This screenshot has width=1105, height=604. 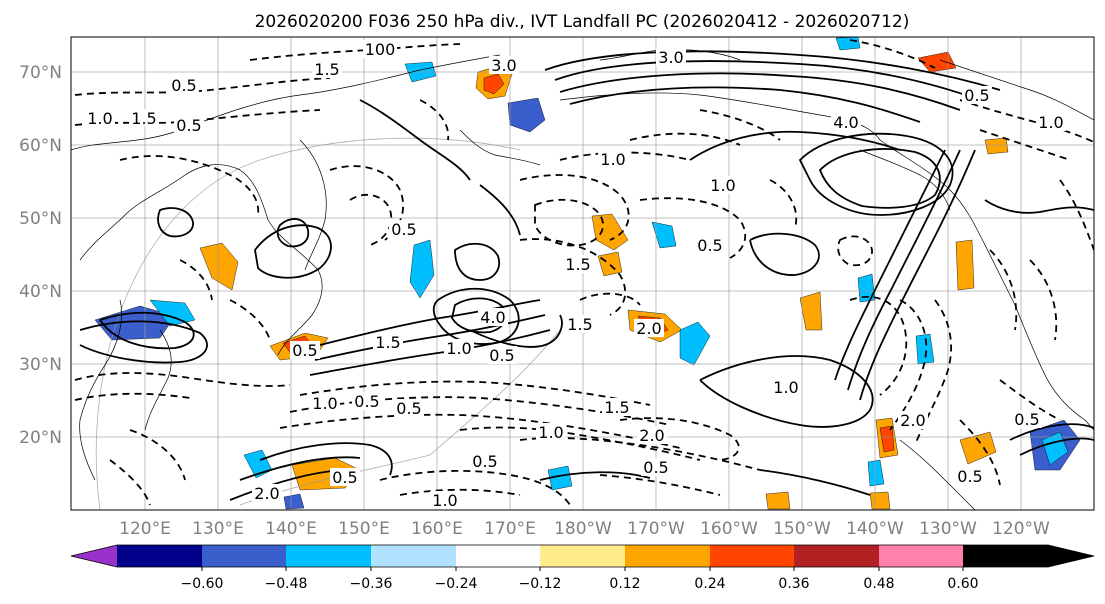 What do you see at coordinates (1021, 529) in the screenshot?
I see `lon-label: 120°W` at bounding box center [1021, 529].